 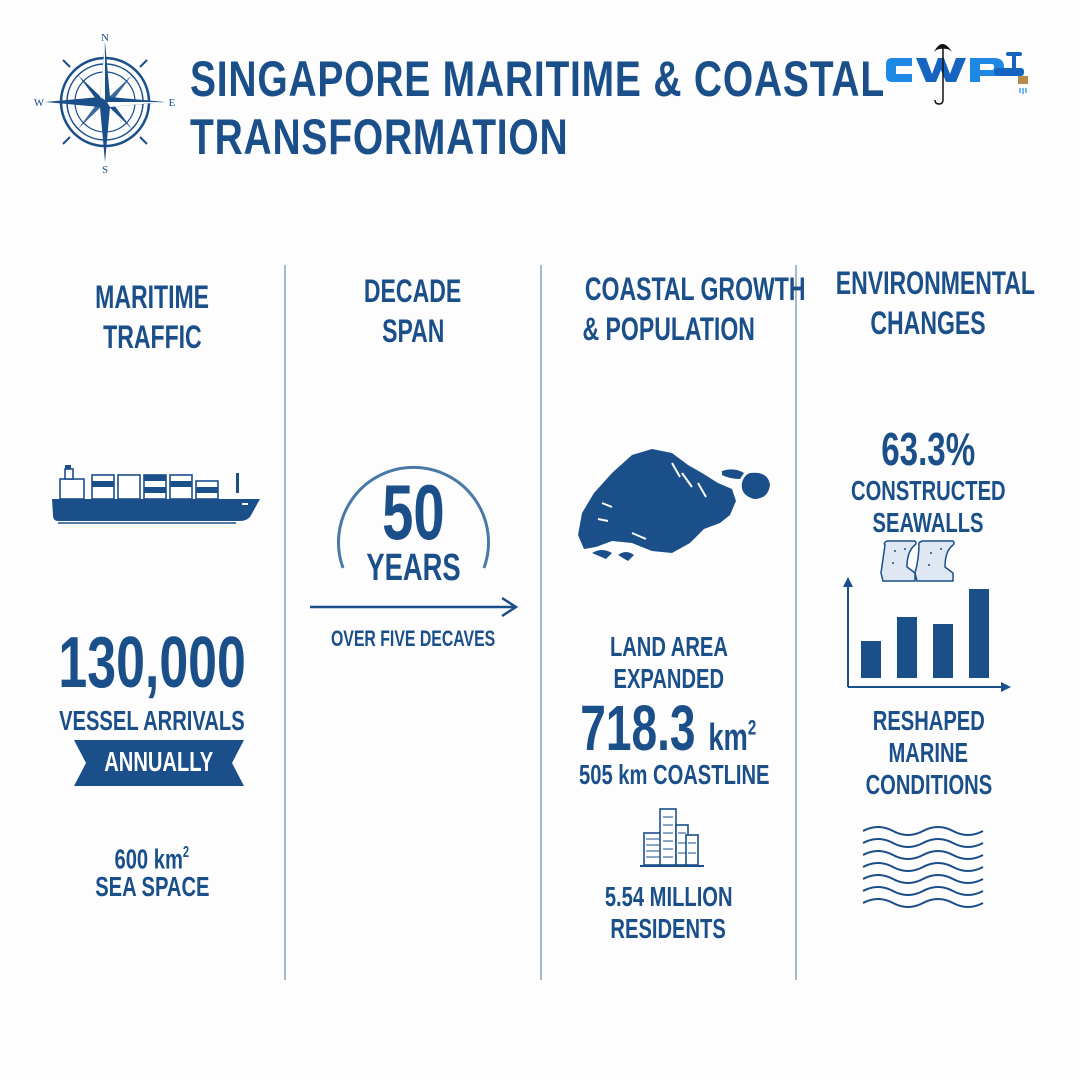 What do you see at coordinates (152, 886) in the screenshot?
I see `sea-space-label: SEA SPACE` at bounding box center [152, 886].